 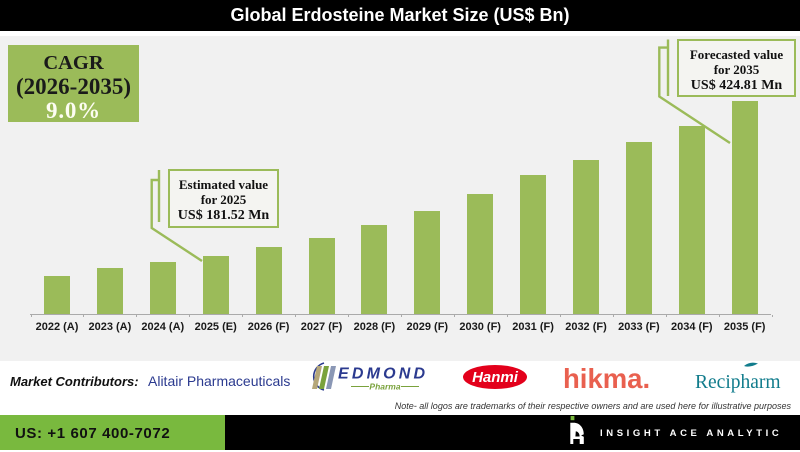 I want to click on svg-text: Hanmi, so click(x=495, y=377).